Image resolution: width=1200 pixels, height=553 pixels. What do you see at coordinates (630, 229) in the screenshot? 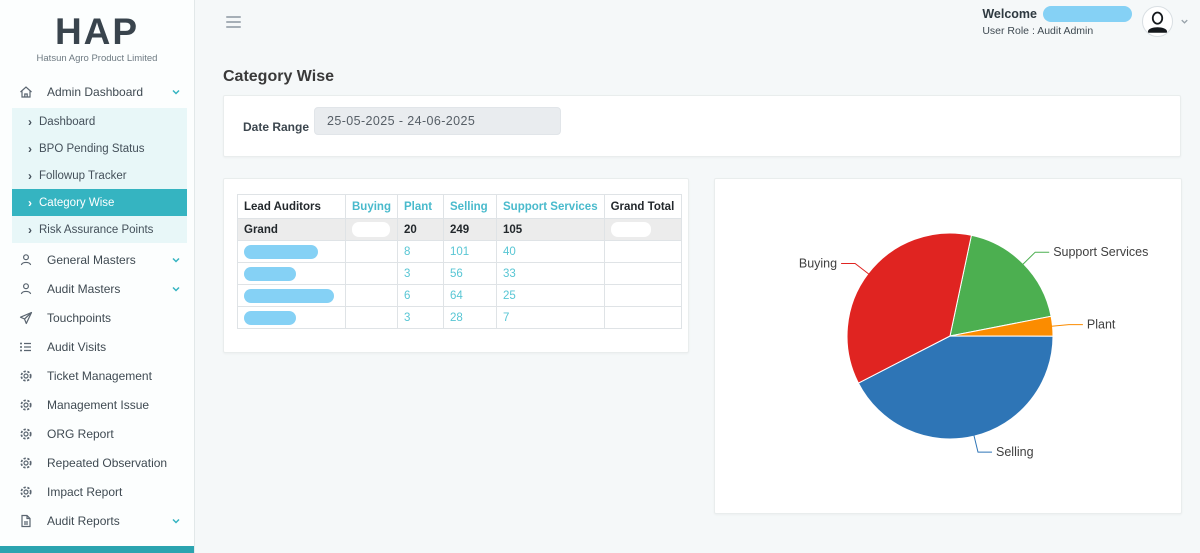
I see `redacted-value-blob` at bounding box center [630, 229].